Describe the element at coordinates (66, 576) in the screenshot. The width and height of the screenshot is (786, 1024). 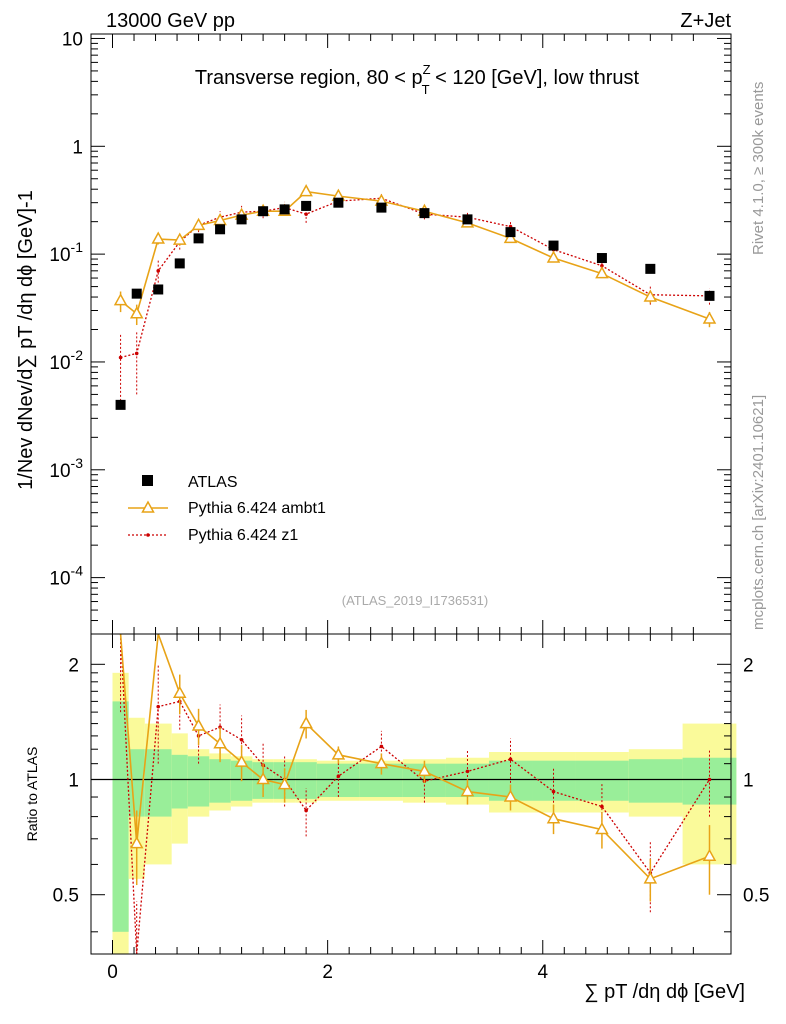
I see `y-tick-label: 10⁻⁴` at that location.